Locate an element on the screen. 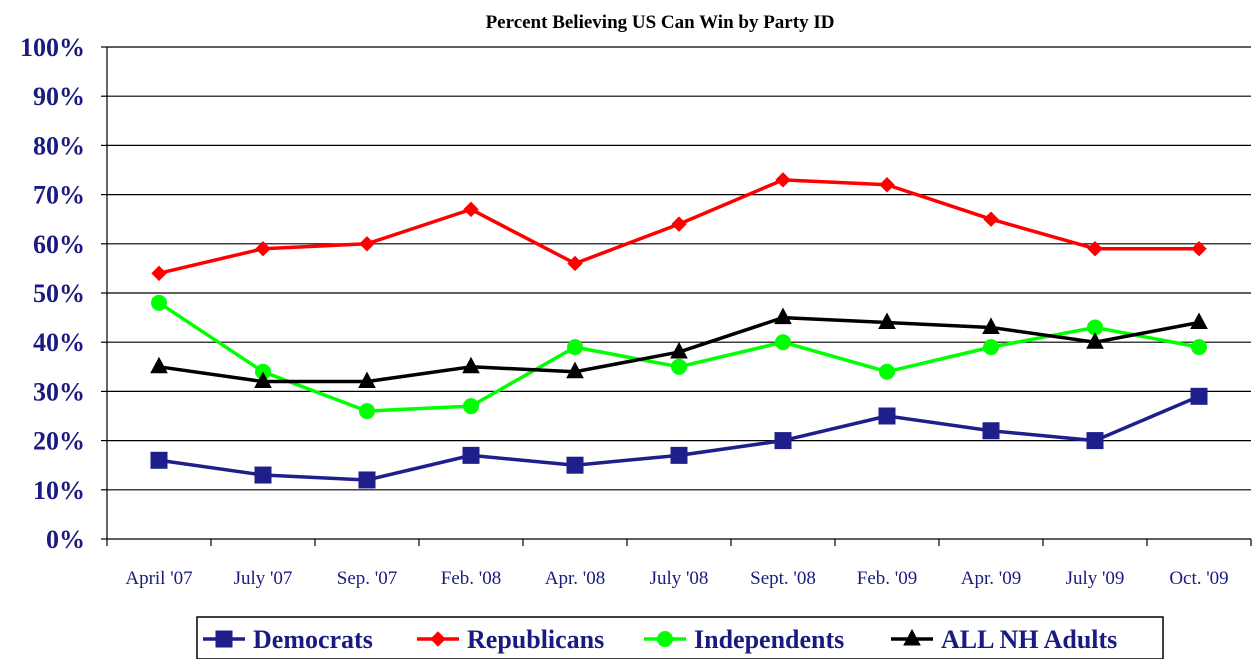 This screenshot has height=659, width=1256. legend-label: Independents is located at coordinates (769, 639).